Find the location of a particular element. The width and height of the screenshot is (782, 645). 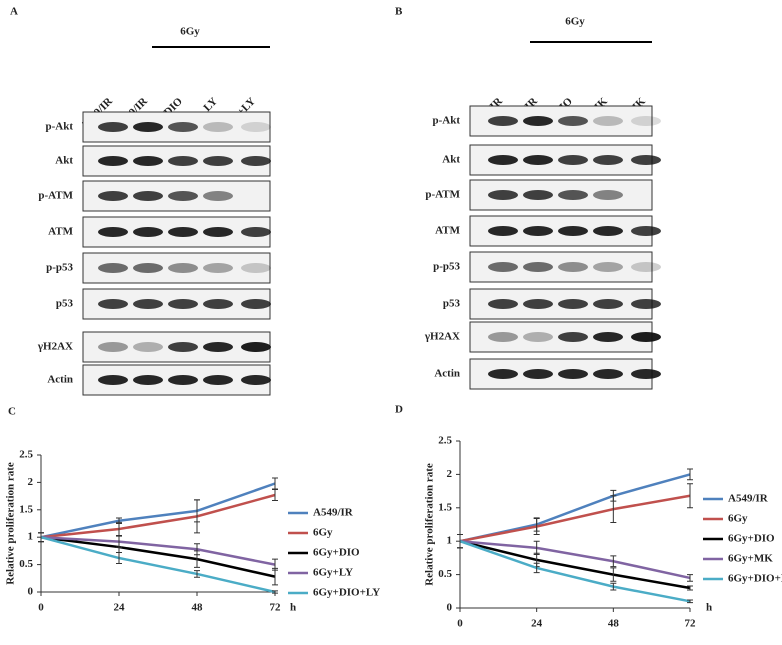

x-tick-label: 24 is located at coordinates (537, 624).